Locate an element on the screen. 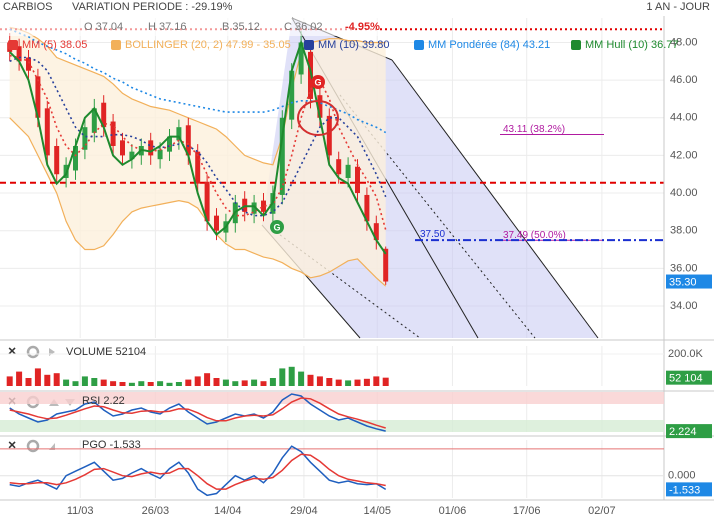 This screenshot has width=714, height=531. y-tick-label: 40.00 is located at coordinates (684, 193).